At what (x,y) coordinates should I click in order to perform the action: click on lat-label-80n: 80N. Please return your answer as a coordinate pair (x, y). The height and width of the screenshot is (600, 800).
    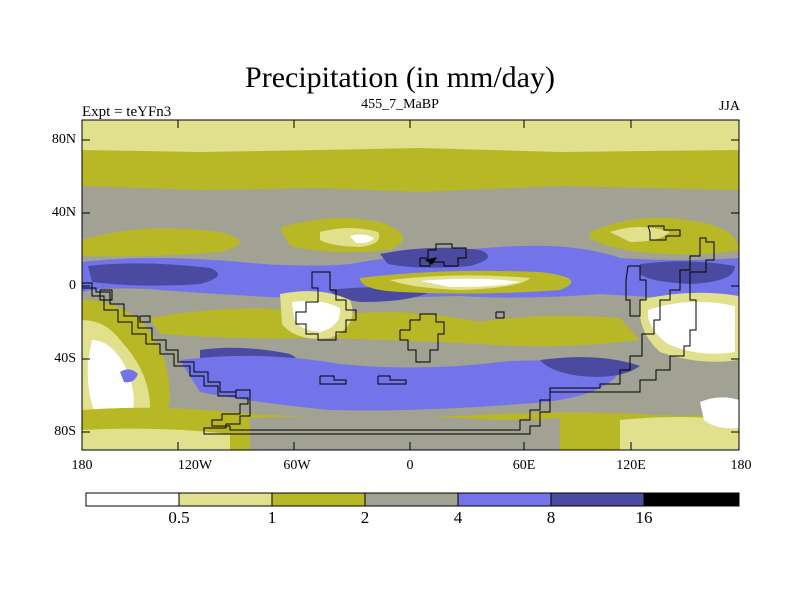
    Looking at the image, I should click on (63, 139).